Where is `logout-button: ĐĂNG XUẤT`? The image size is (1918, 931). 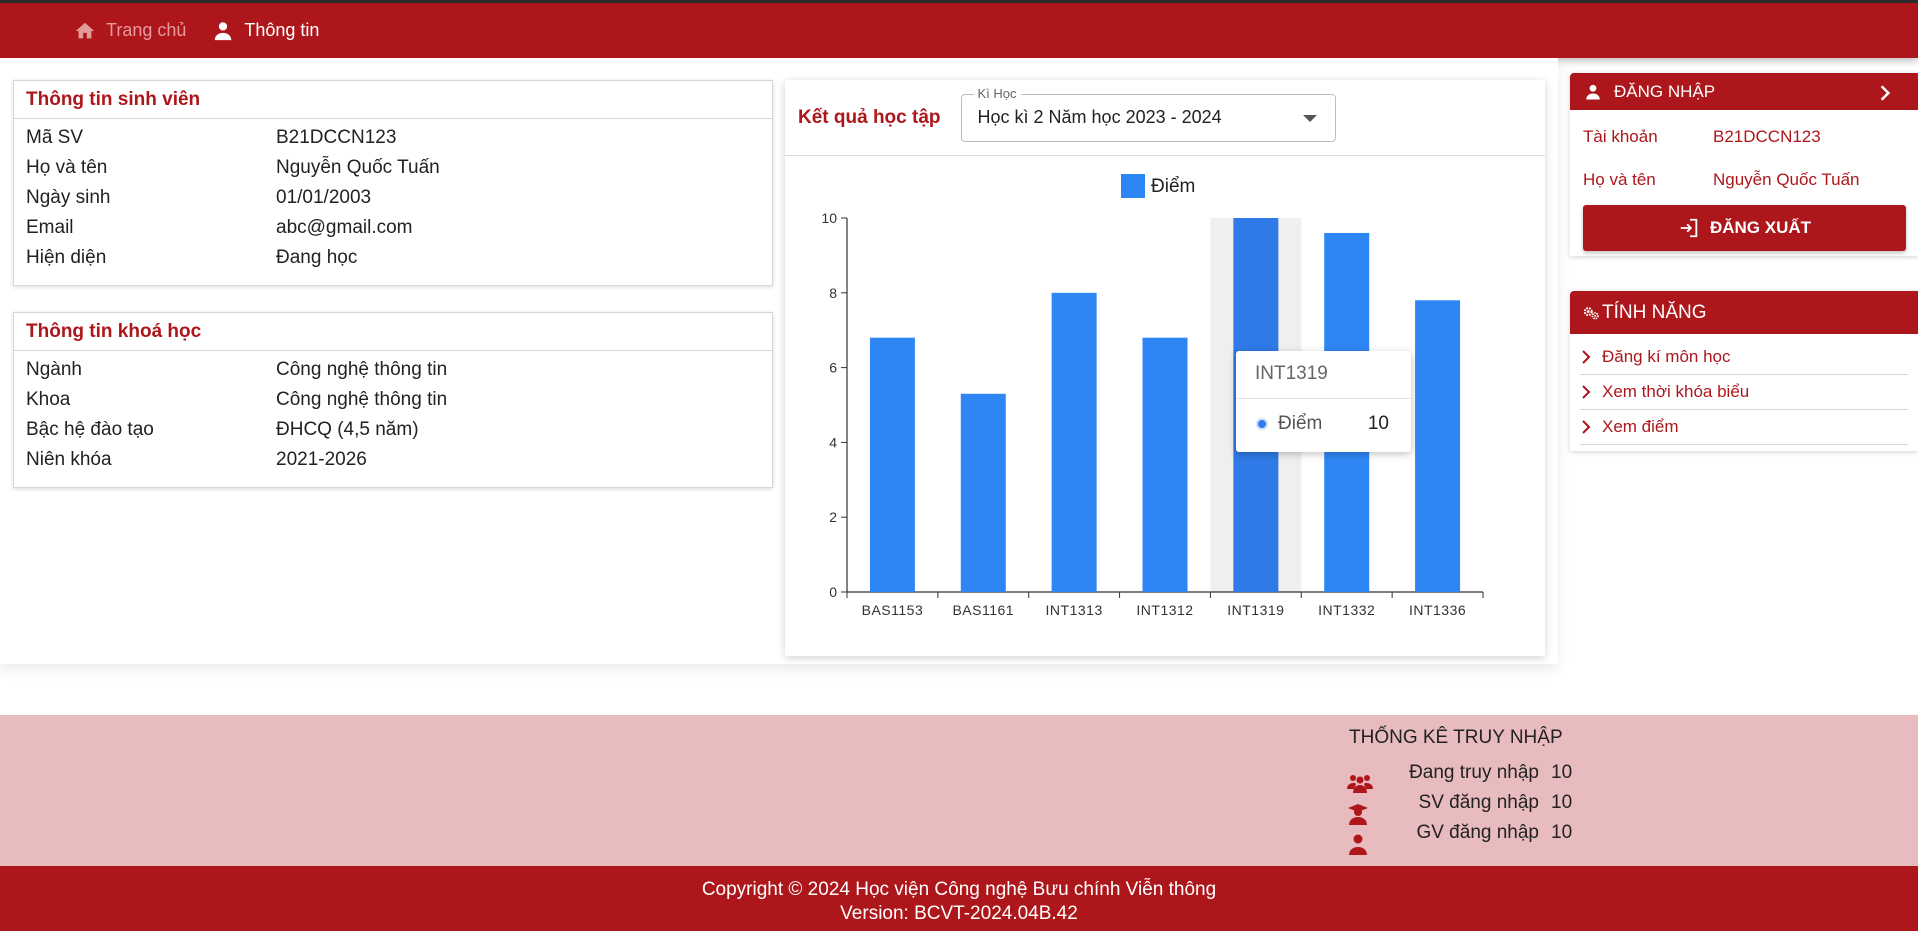
logout-button: ĐĂNG XUẤT is located at coordinates (1744, 228).